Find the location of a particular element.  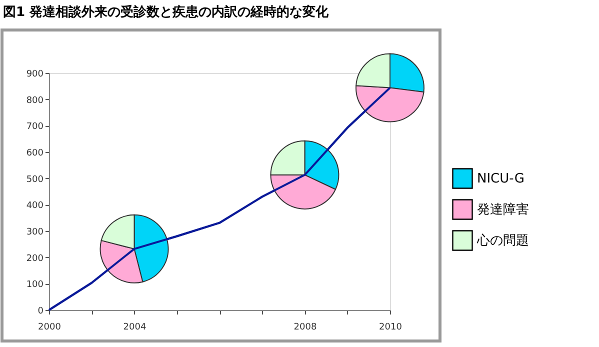

y-tick-label: 300 is located at coordinates (35, 233).